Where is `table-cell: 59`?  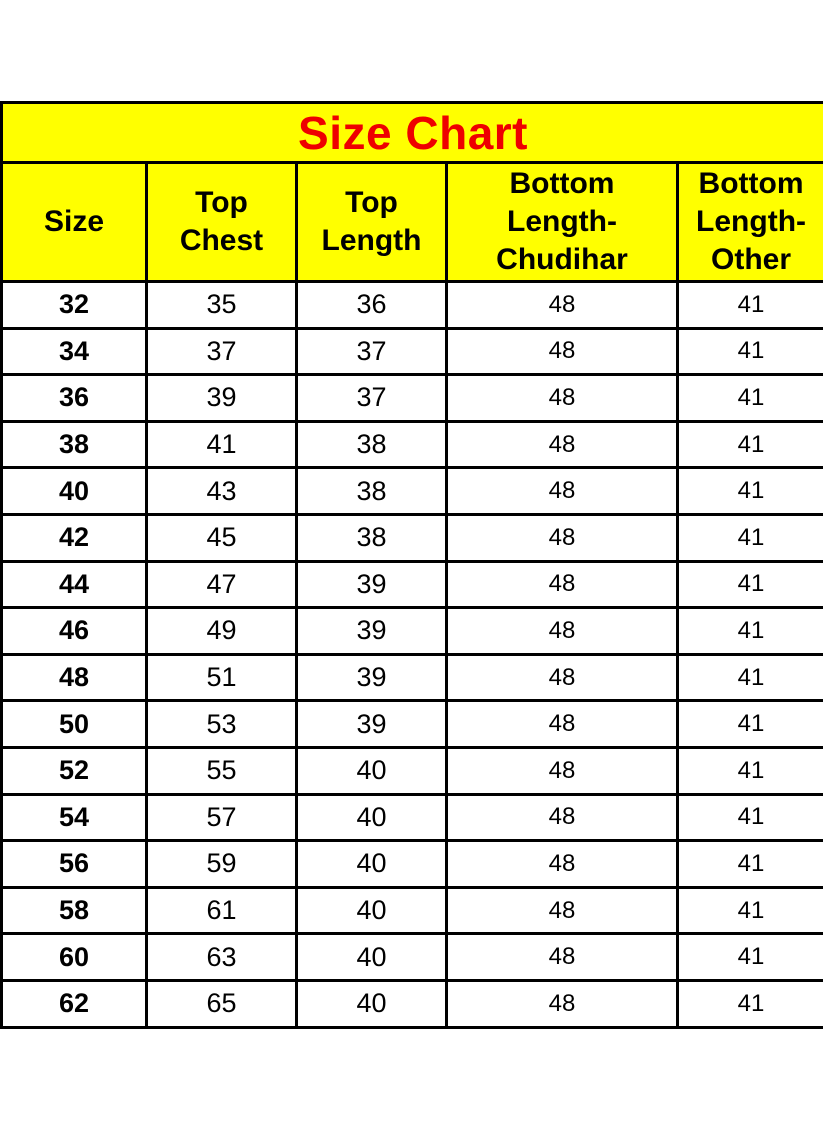 table-cell: 59 is located at coordinates (221, 864).